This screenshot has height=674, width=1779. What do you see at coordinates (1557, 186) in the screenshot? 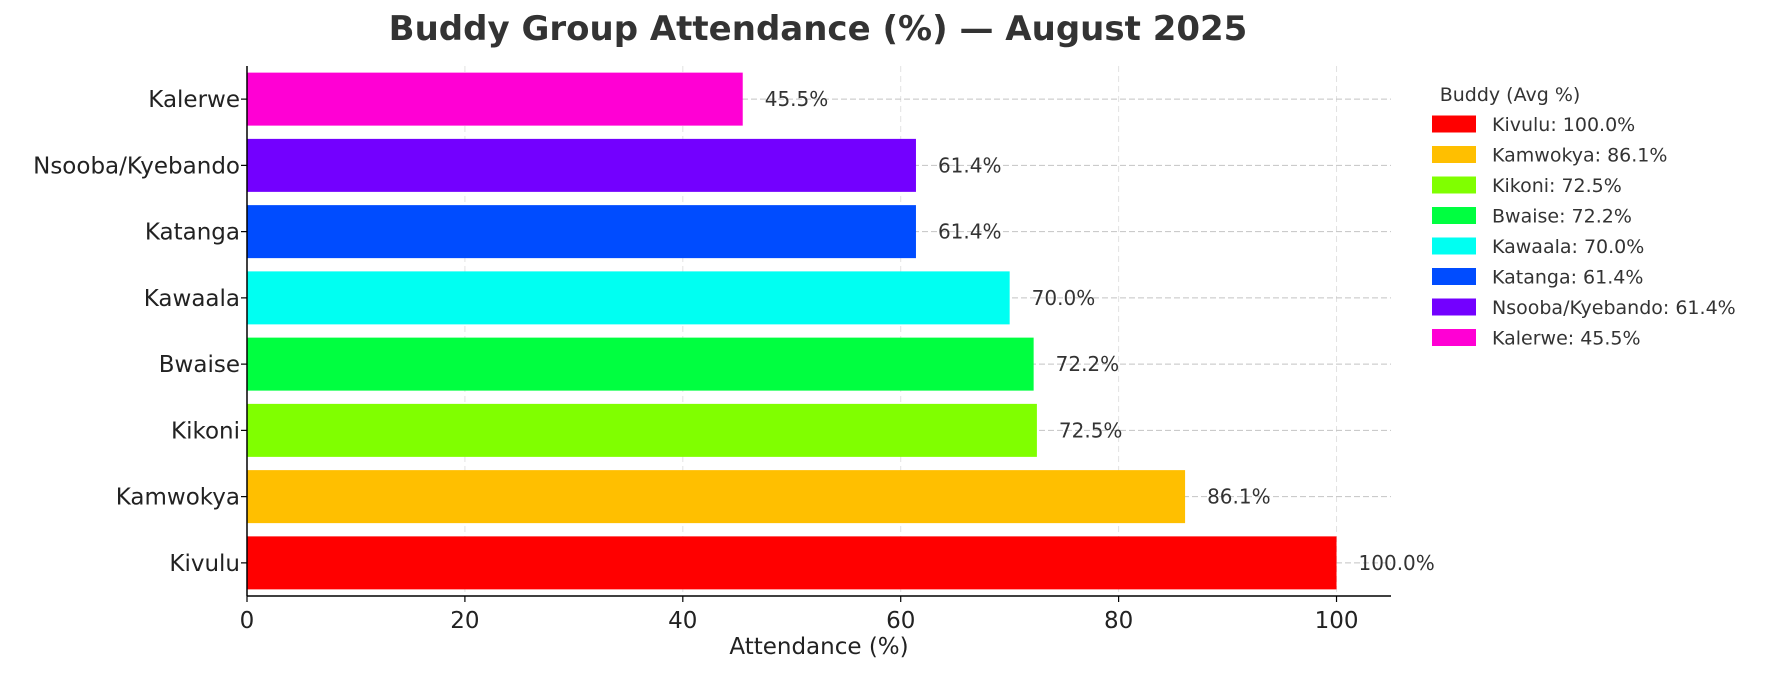
I see `legend-entry: Kikoni: 72.5%` at bounding box center [1557, 186].